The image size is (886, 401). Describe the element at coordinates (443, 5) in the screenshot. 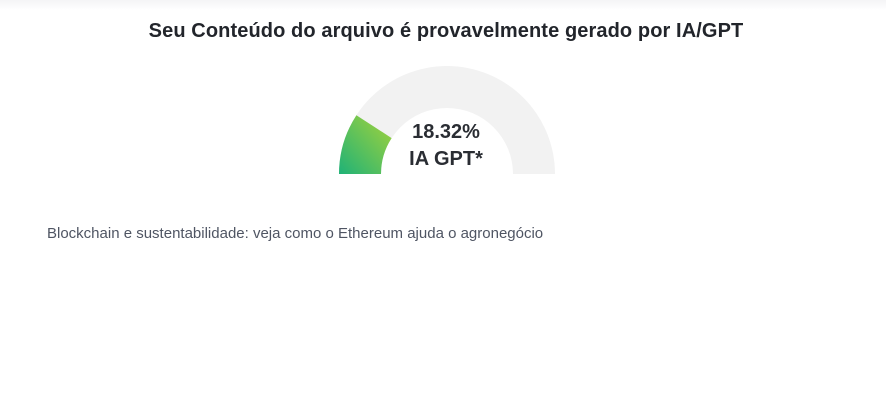

I see `top-divider` at that location.